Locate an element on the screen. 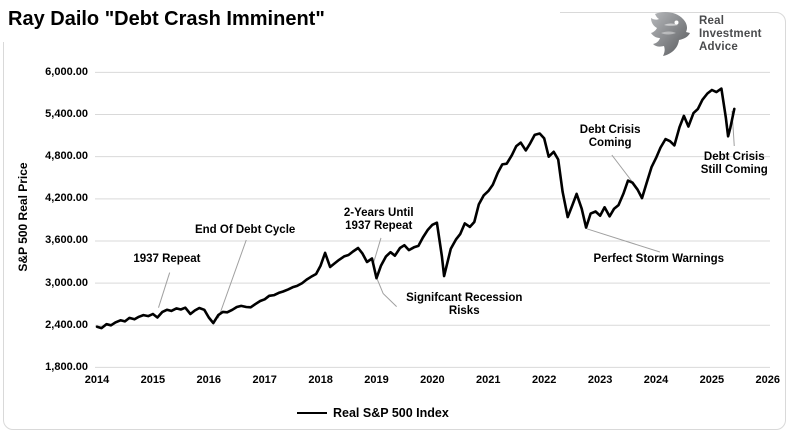 The image size is (795, 441). y-tick-label: 4,200.00 is located at coordinates (66, 198).